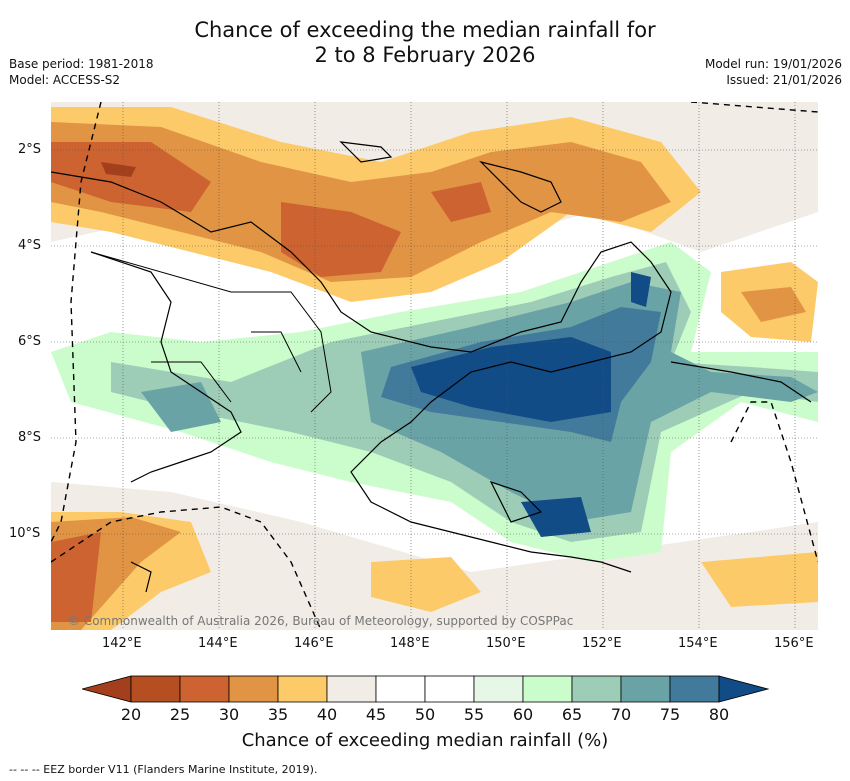 The width and height of the screenshot is (850, 781). I want to click on meta-left: Base period: 1981-2018 Model: ACCESS-S2, so click(81, 72).